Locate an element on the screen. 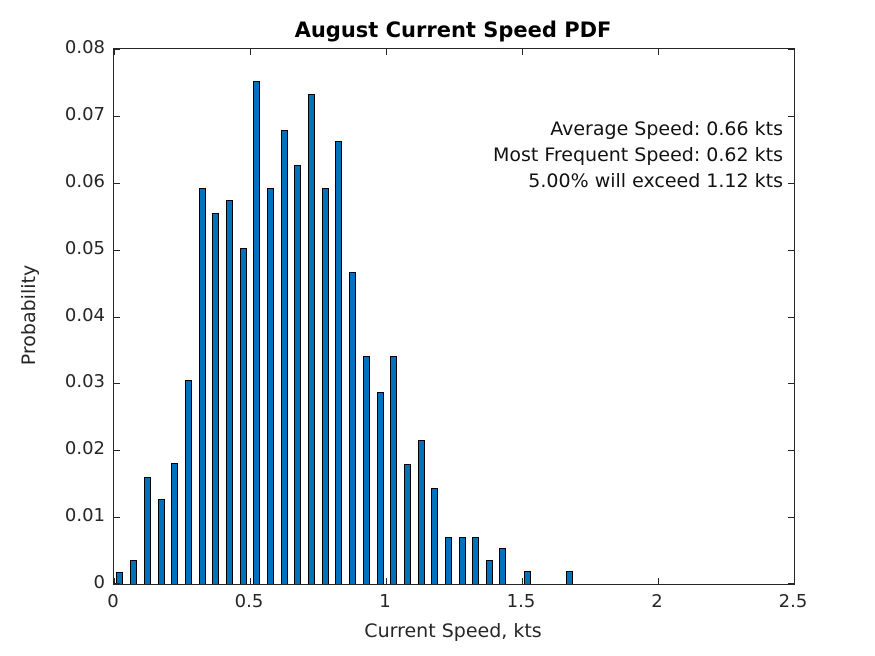 The width and height of the screenshot is (875, 656). annotation-average-speed: Average Speed: 0.66 kts is located at coordinates (666, 129).